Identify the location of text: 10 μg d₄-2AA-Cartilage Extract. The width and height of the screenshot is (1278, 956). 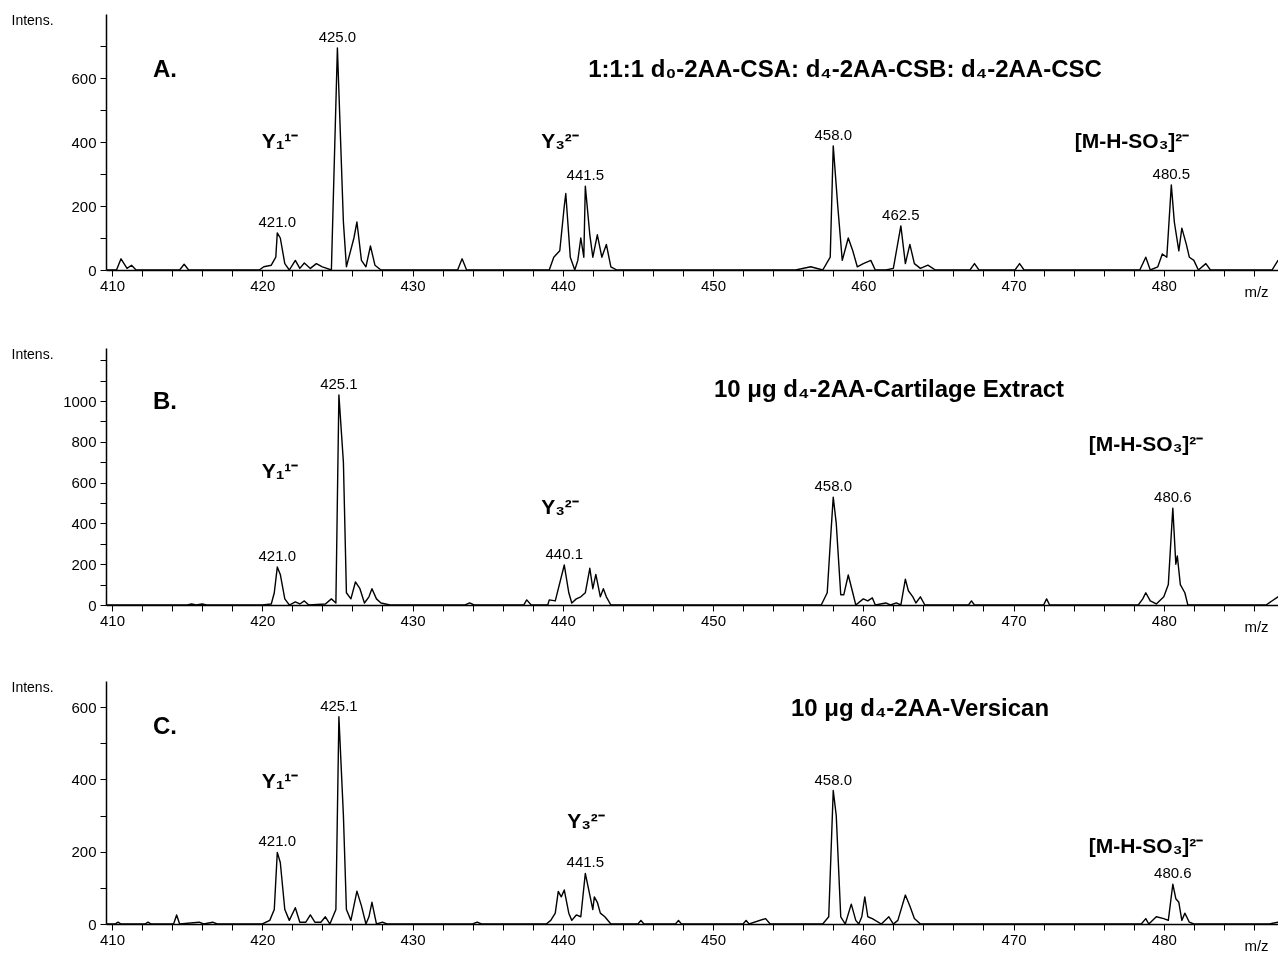
(889, 388).